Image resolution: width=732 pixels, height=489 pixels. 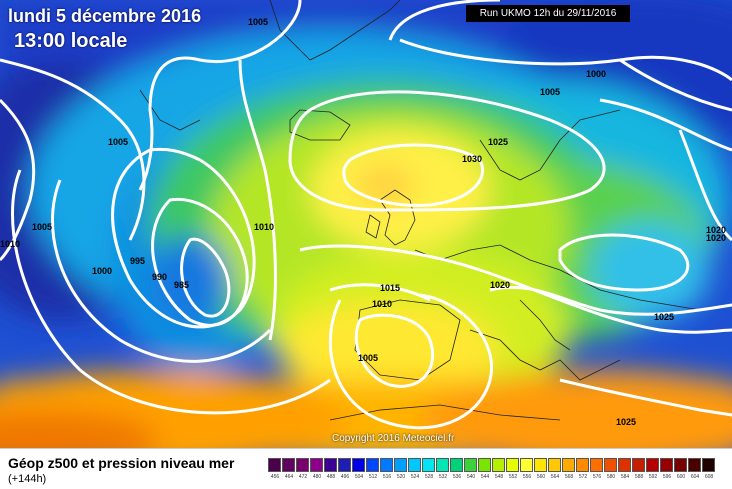 What do you see at coordinates (597, 477) in the screenshot?
I see `color-scale-label: 576` at bounding box center [597, 477].